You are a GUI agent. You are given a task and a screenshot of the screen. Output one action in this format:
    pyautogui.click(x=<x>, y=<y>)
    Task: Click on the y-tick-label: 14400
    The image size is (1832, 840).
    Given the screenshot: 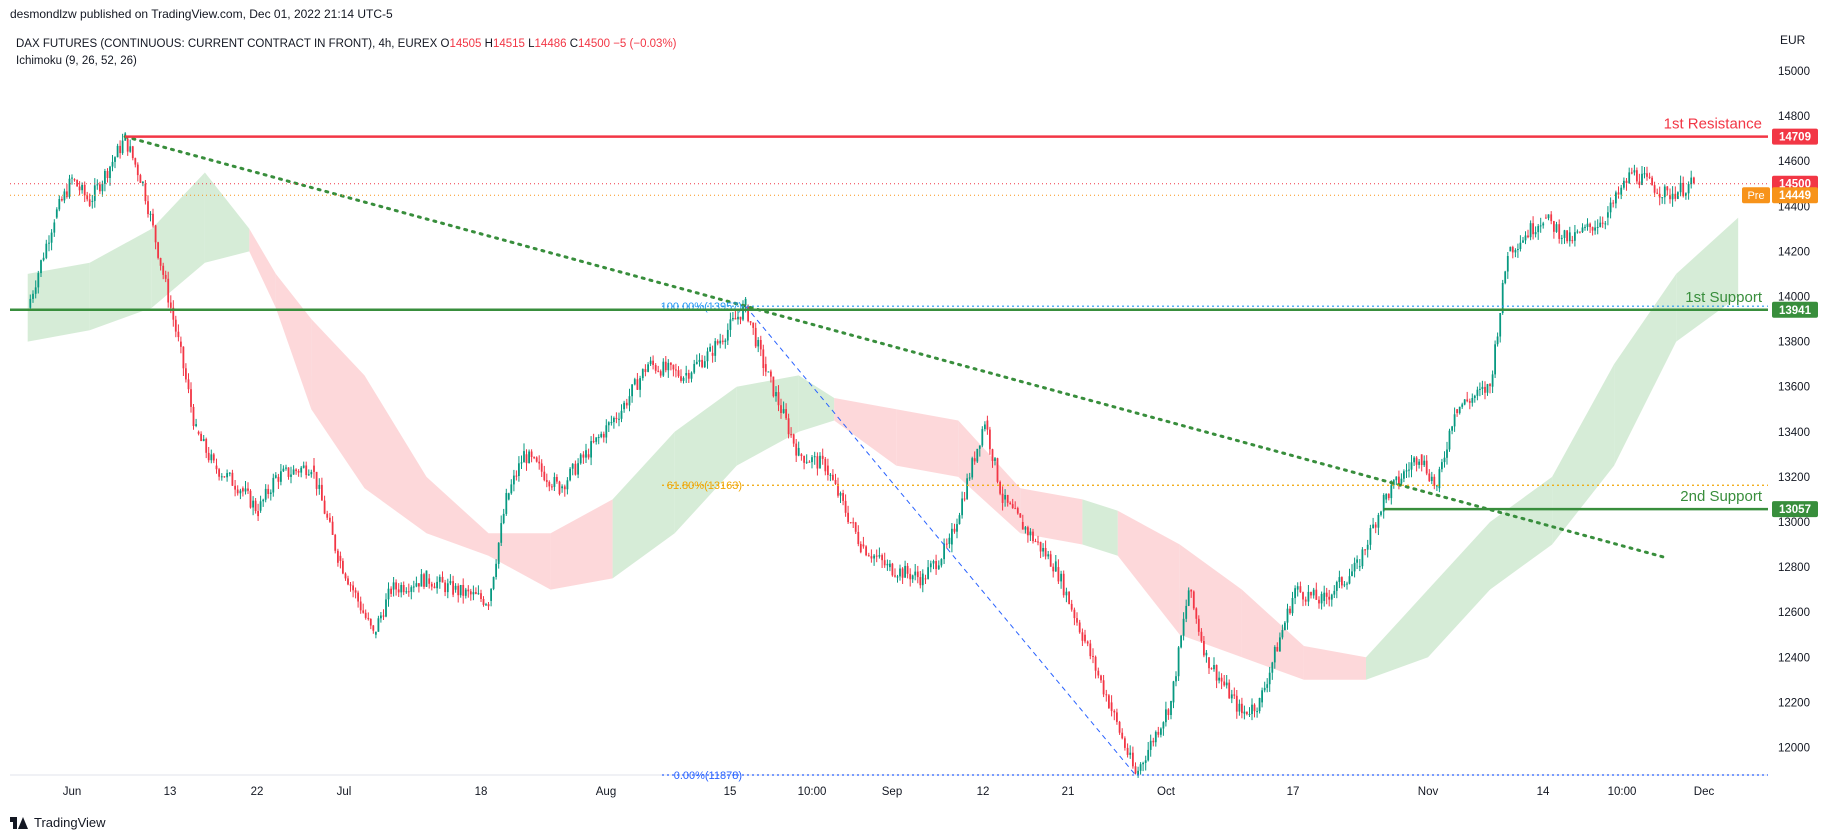 What is the action you would take?
    pyautogui.click(x=1794, y=207)
    